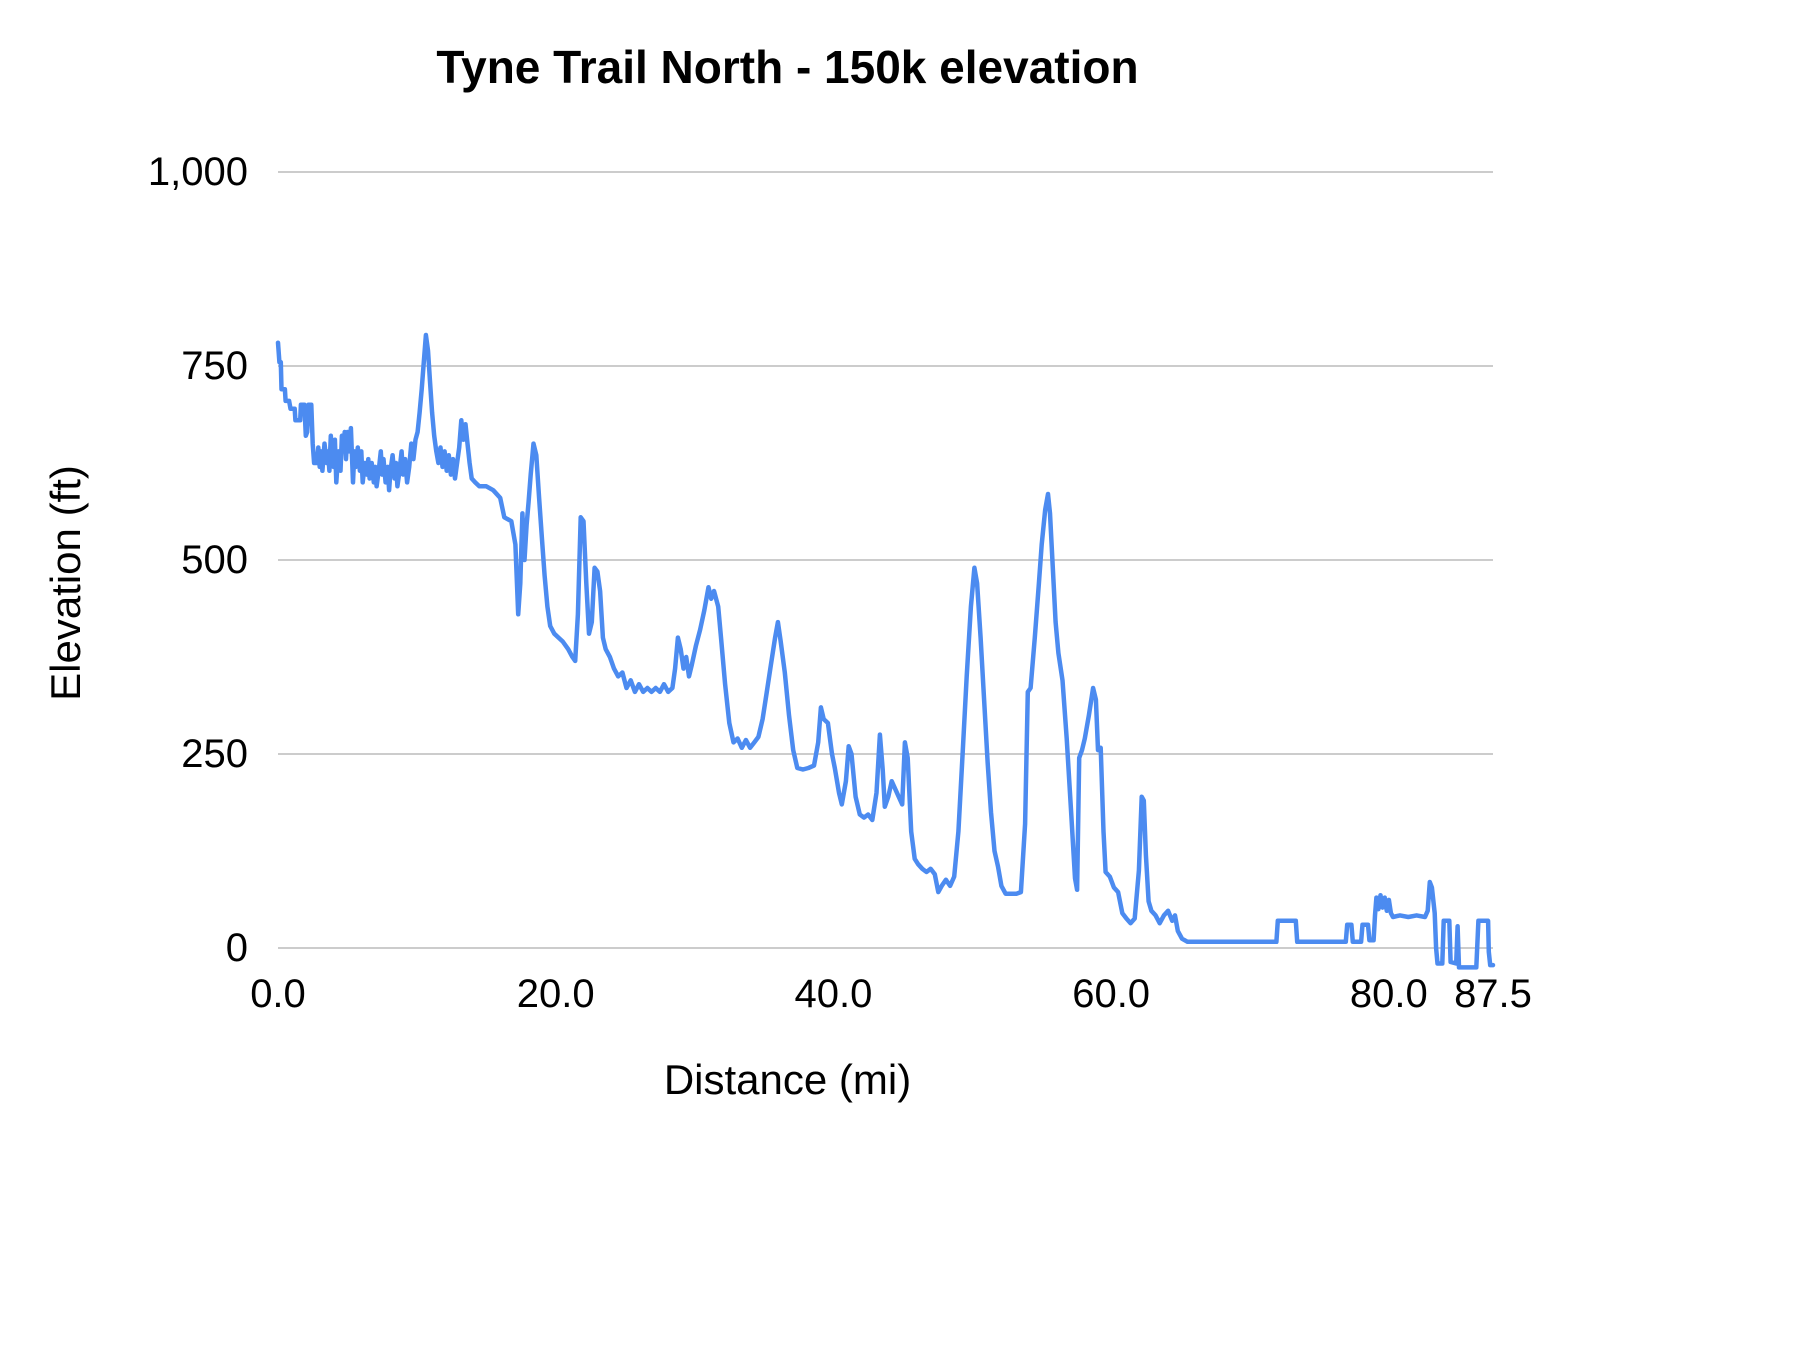  Describe the element at coordinates (278, 994) in the screenshot. I see `x-tick-label: 0.0` at that location.